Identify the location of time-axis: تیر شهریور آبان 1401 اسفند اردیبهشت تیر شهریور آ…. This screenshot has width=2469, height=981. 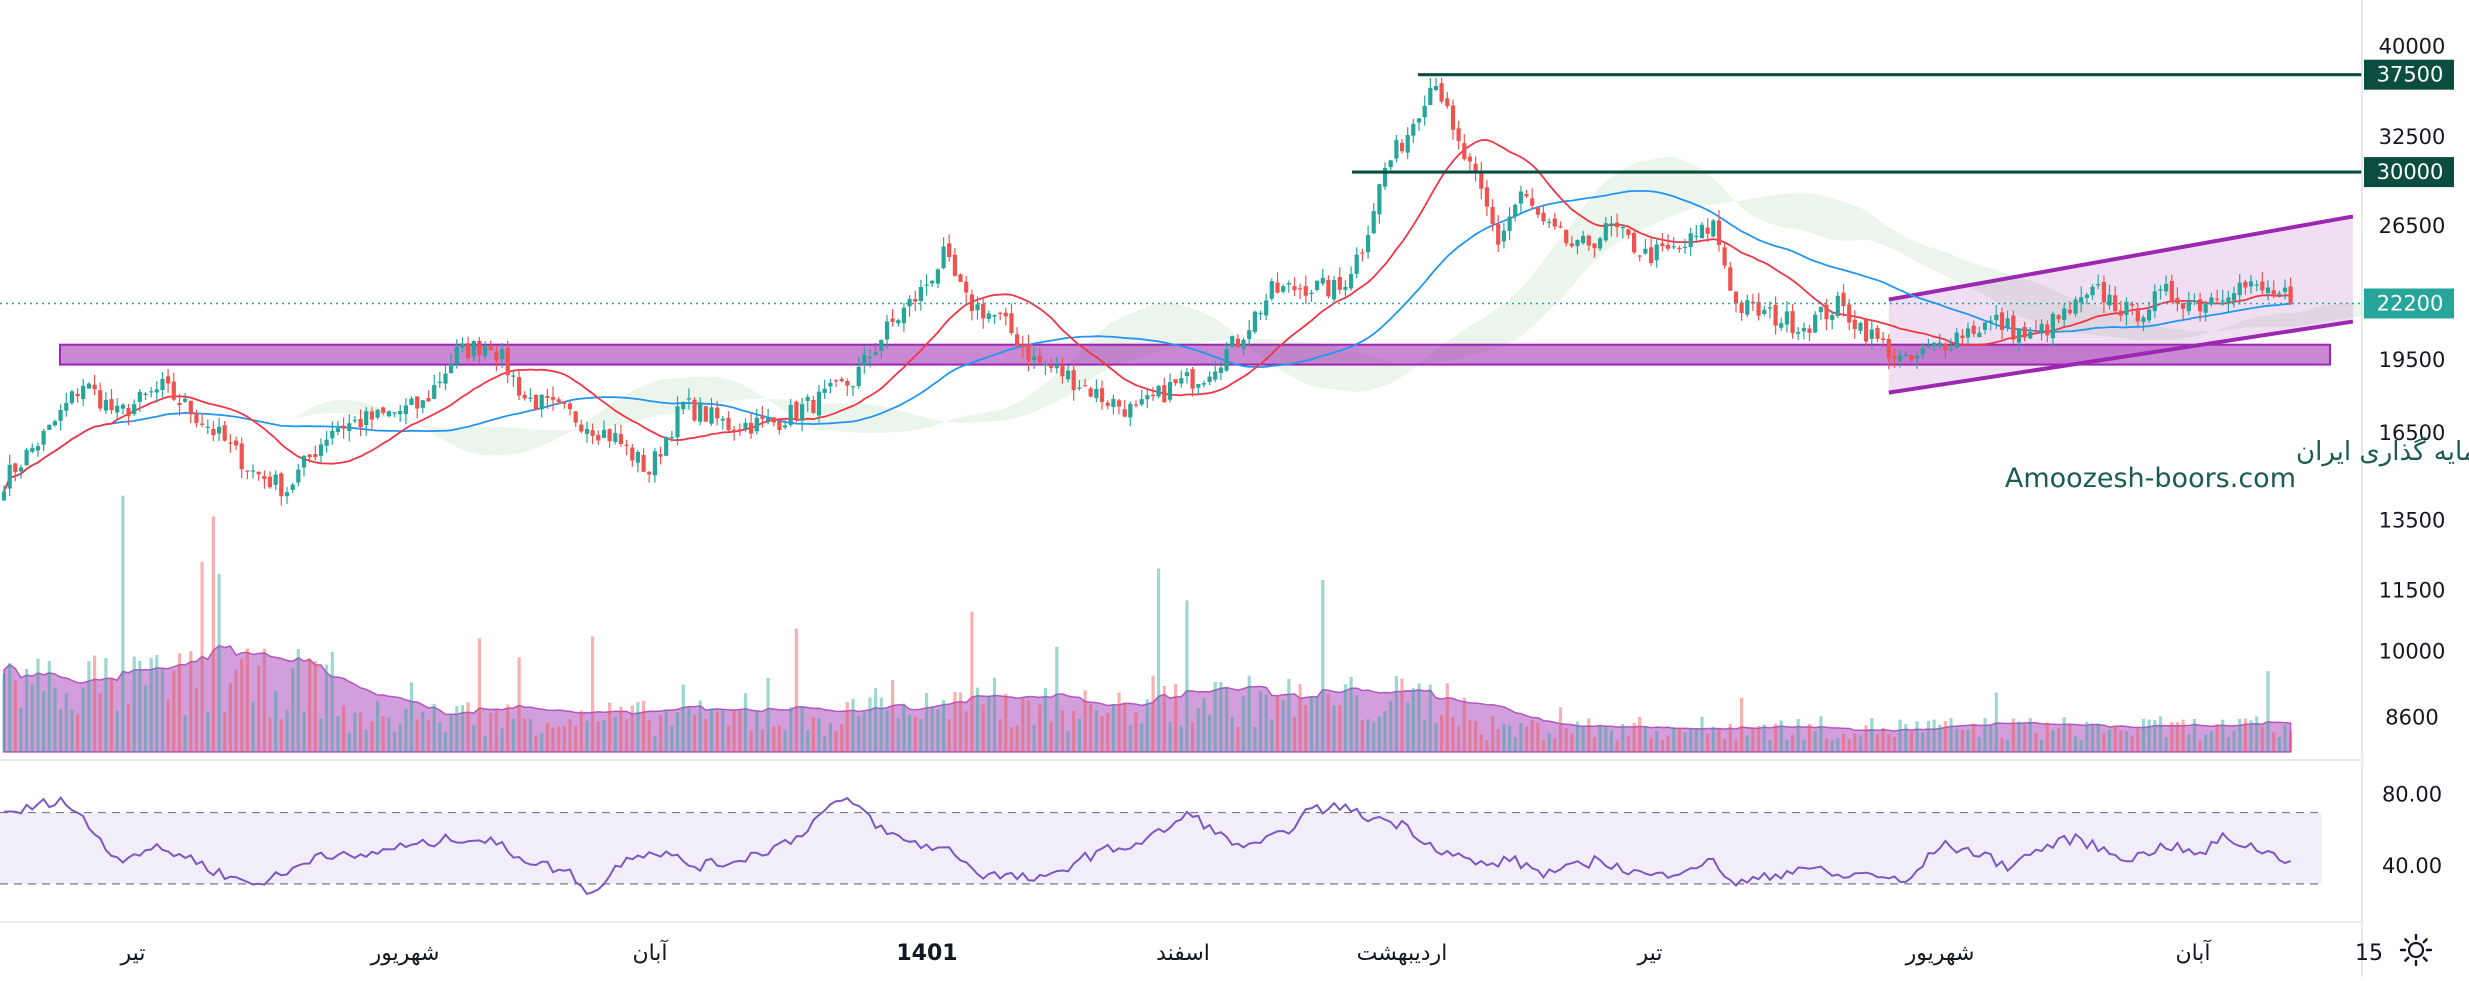
(1251, 952).